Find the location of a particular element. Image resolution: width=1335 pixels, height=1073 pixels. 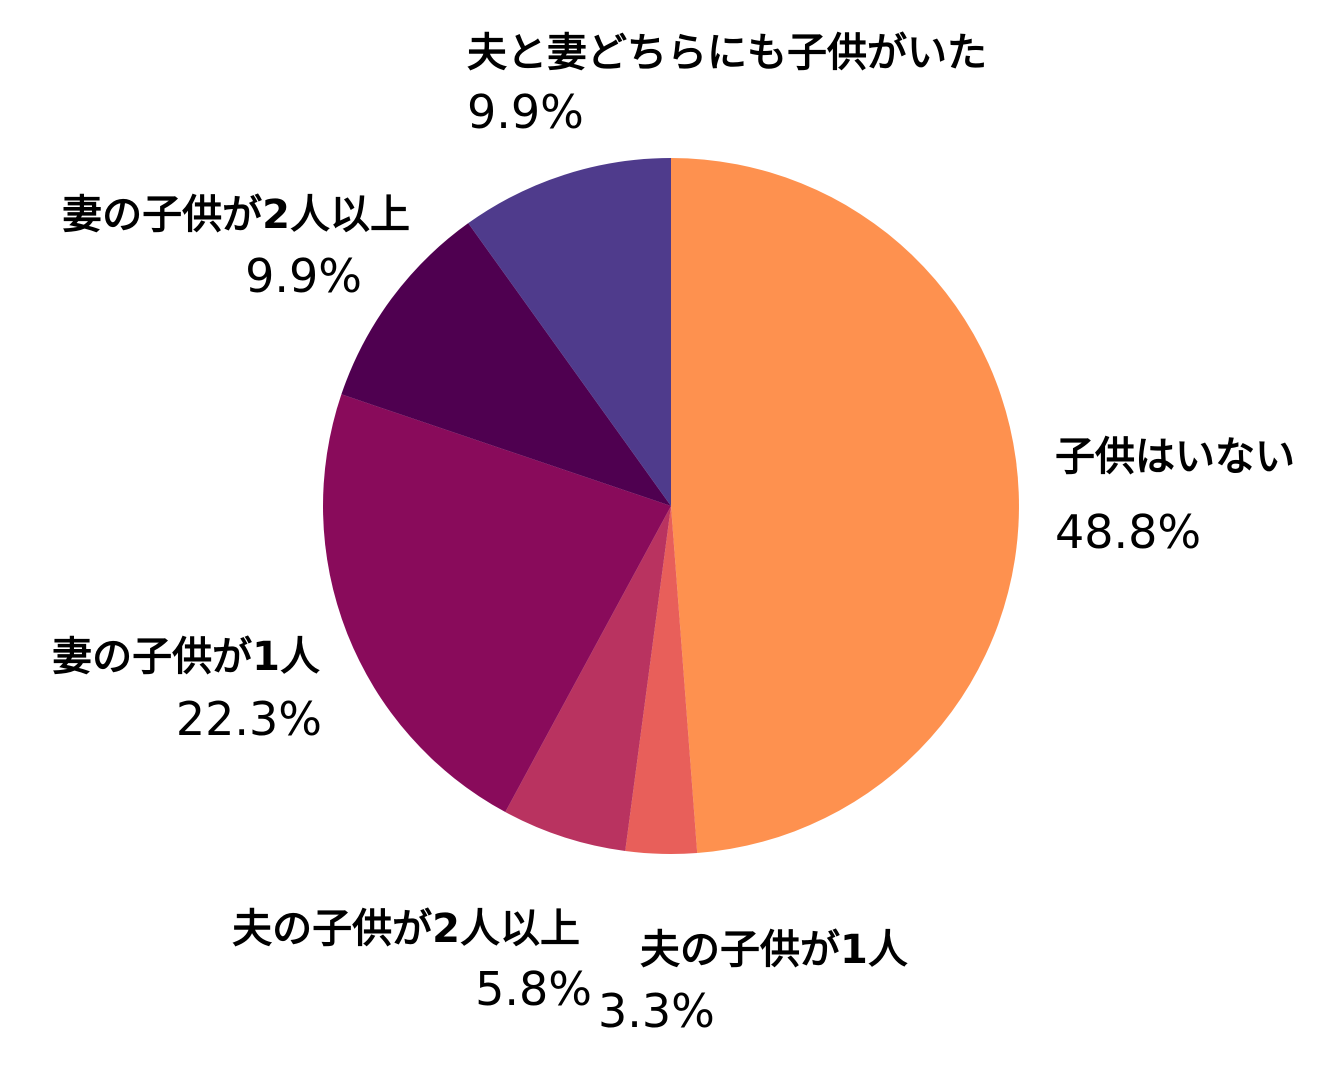

slice-value-husband-two-plus-children: 5.8% is located at coordinates (533, 989).